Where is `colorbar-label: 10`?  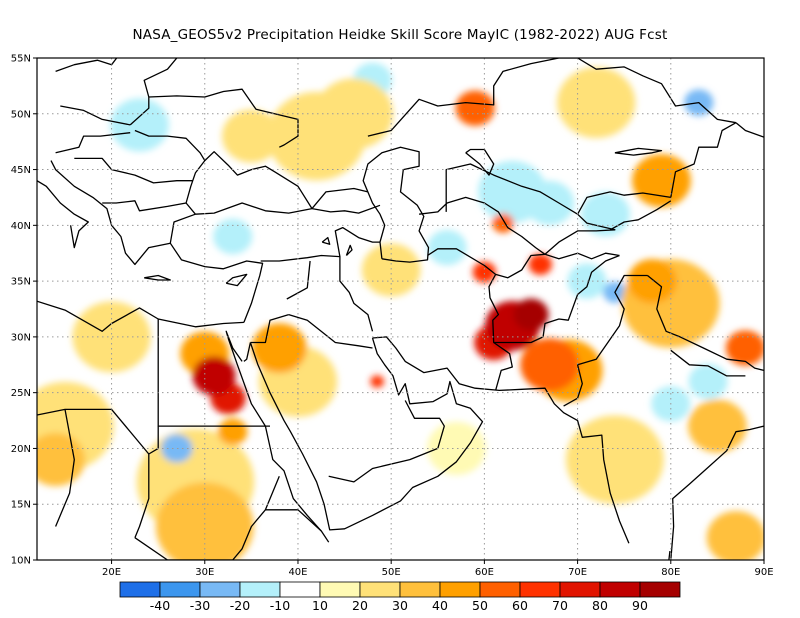 colorbar-label: 10 is located at coordinates (320, 605).